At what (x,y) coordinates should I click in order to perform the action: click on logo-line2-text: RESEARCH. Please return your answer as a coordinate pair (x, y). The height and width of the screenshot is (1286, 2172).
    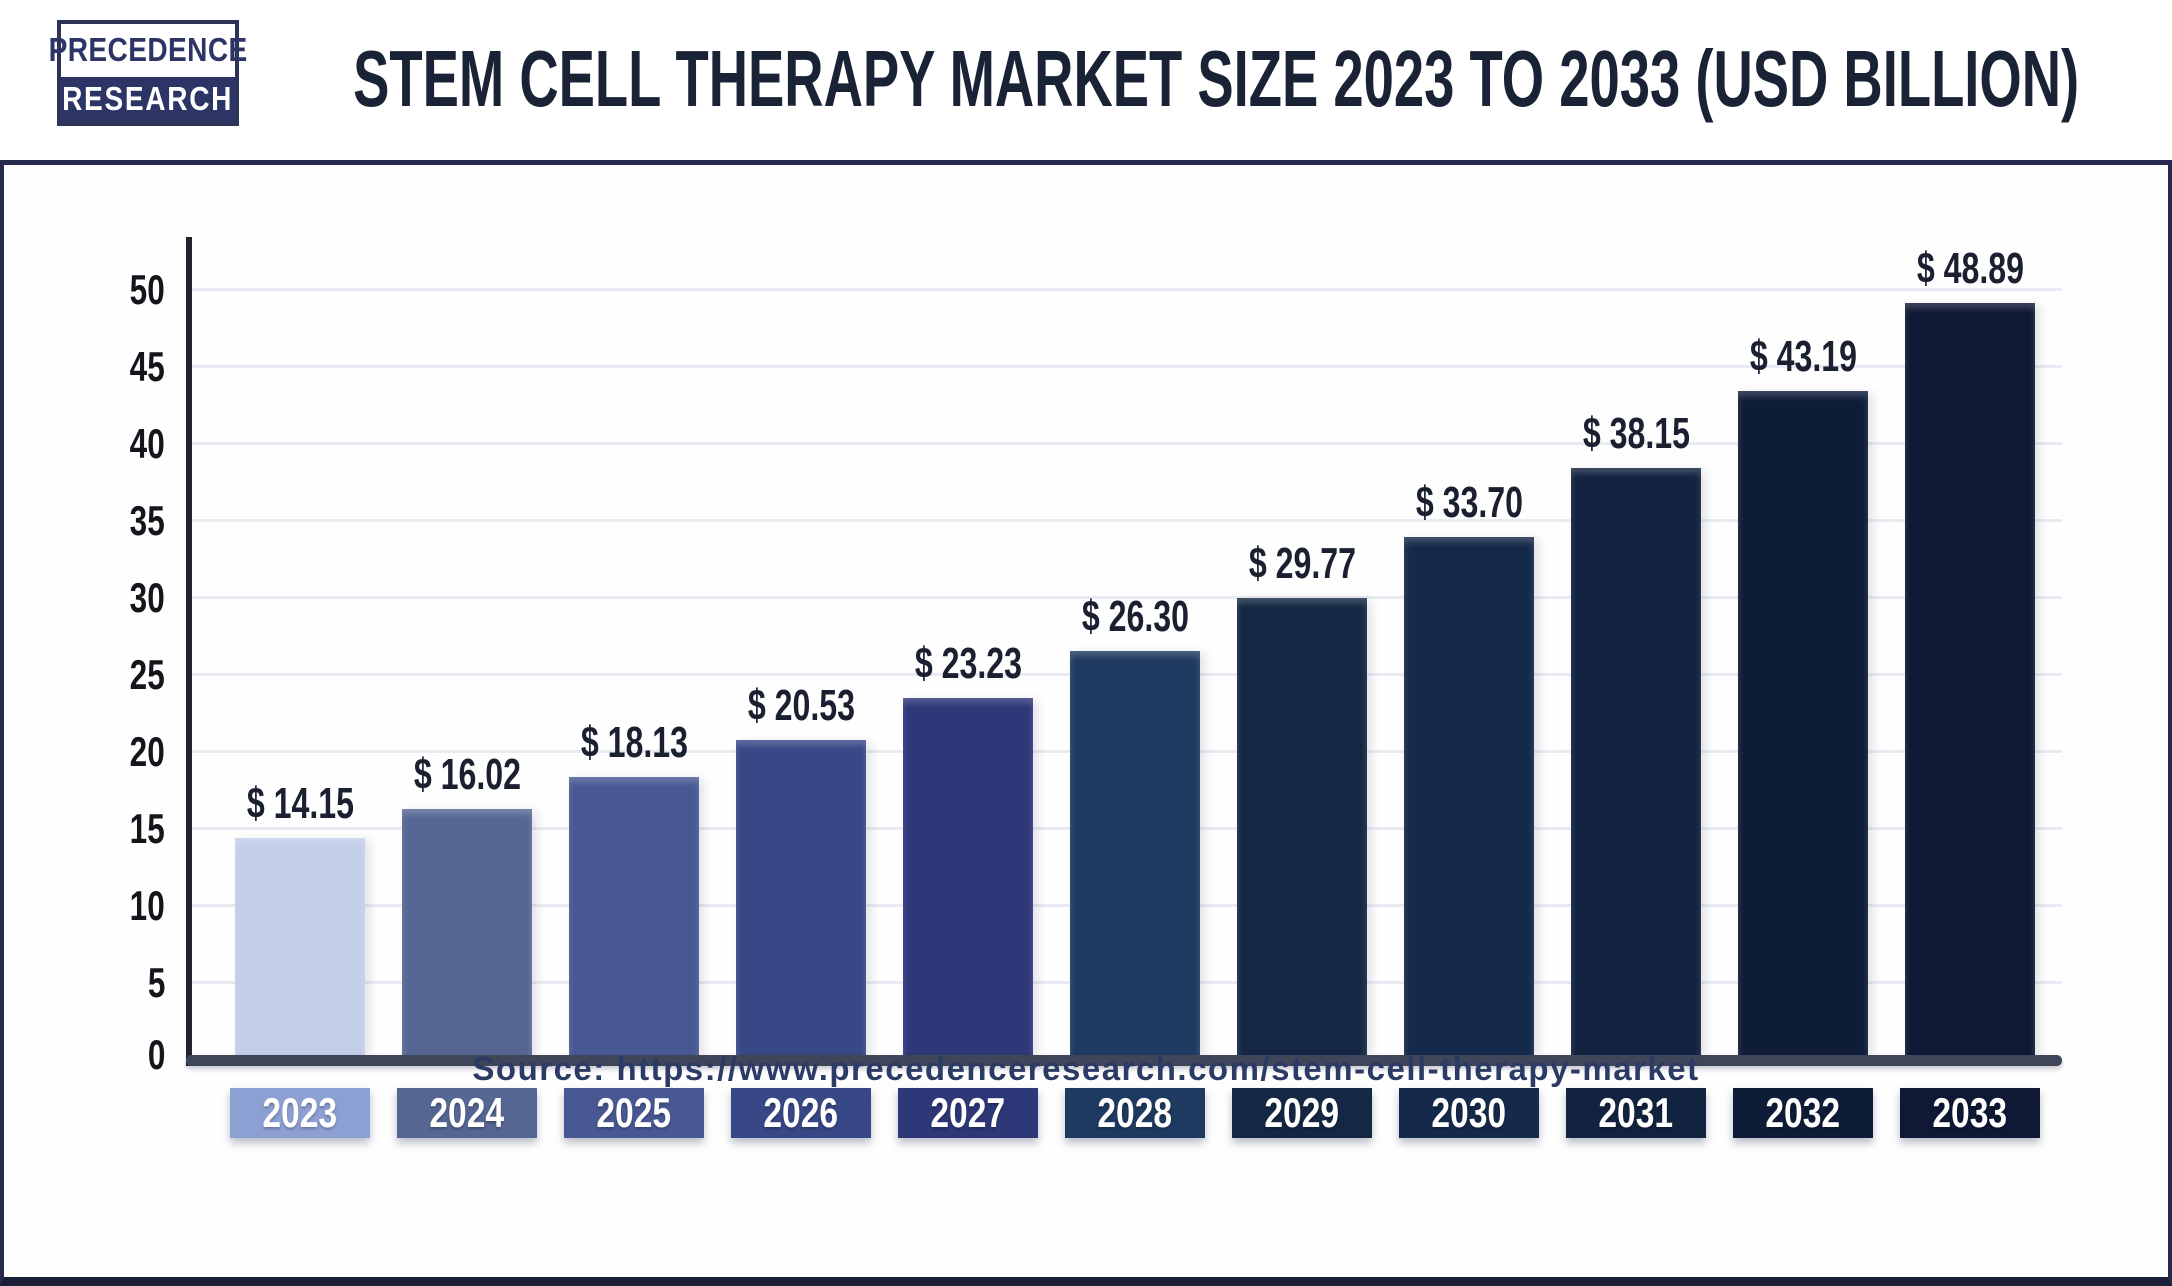
    Looking at the image, I should click on (148, 99).